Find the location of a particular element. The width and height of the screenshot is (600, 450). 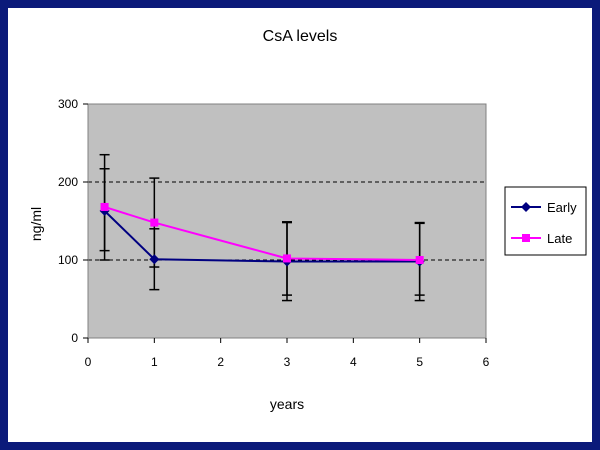

x-tick-label: 6 is located at coordinates (486, 362).